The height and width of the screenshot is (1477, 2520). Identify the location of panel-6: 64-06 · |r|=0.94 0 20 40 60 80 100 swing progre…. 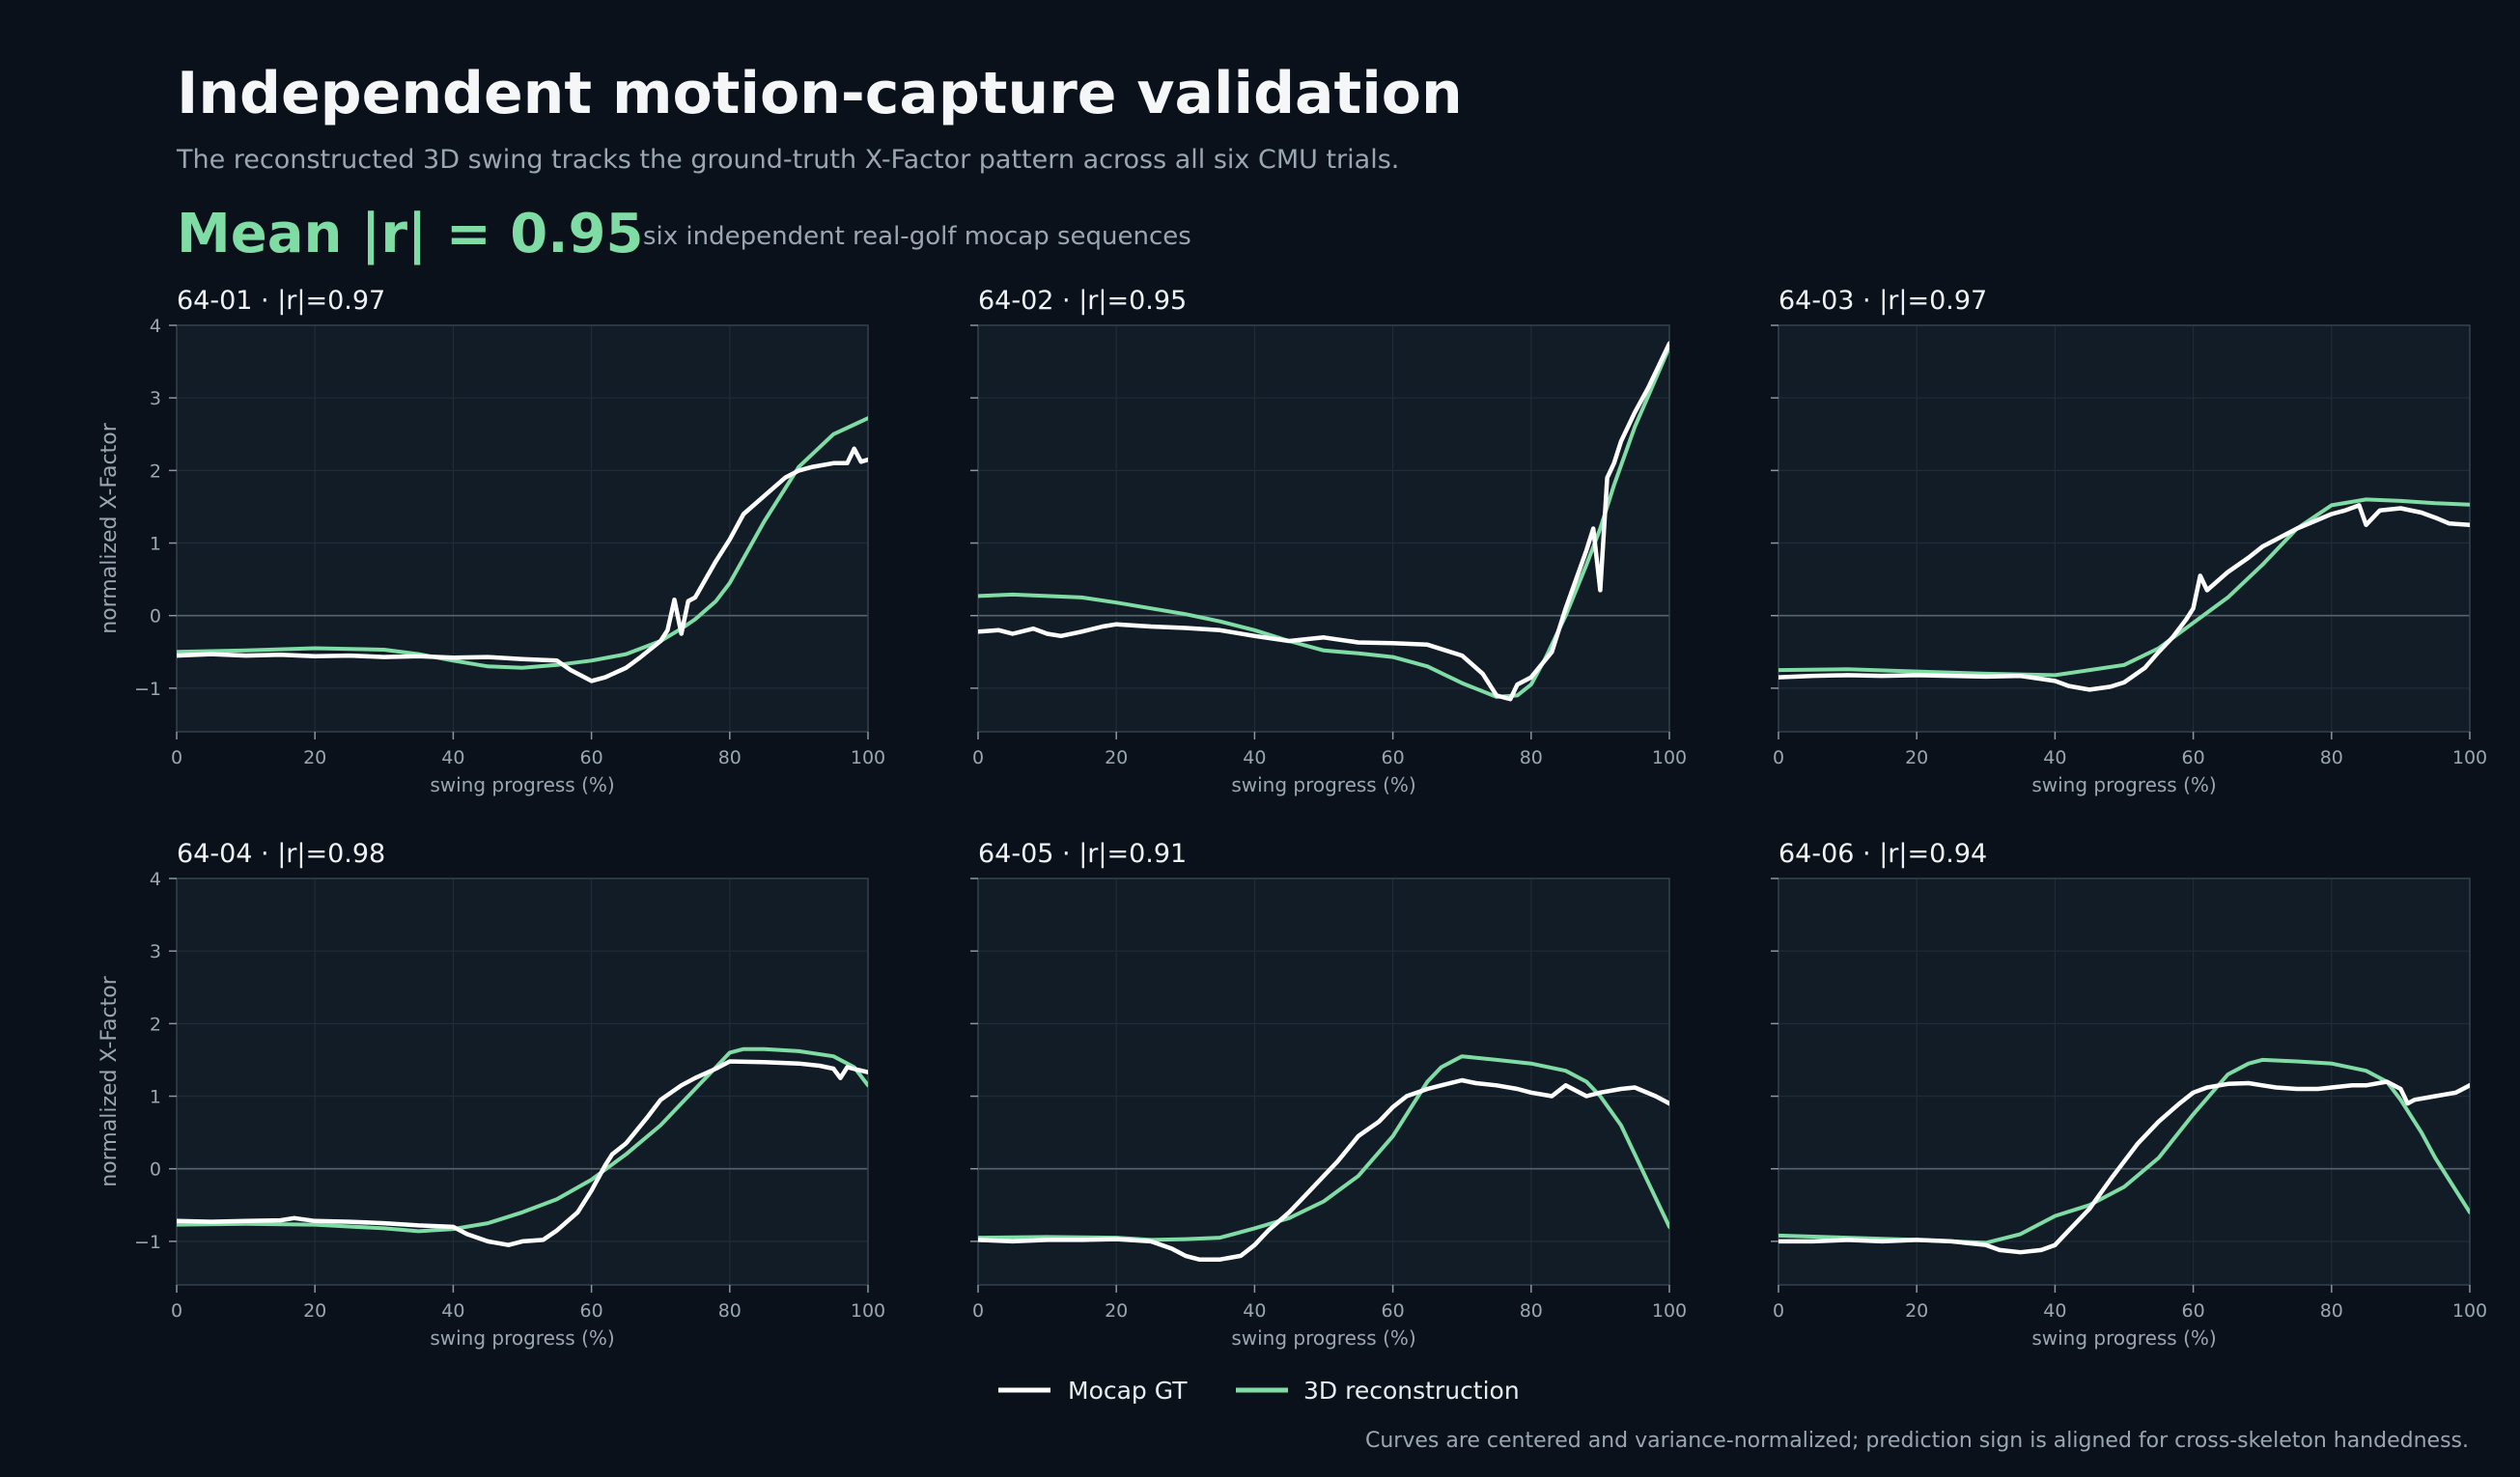
(2129, 1095).